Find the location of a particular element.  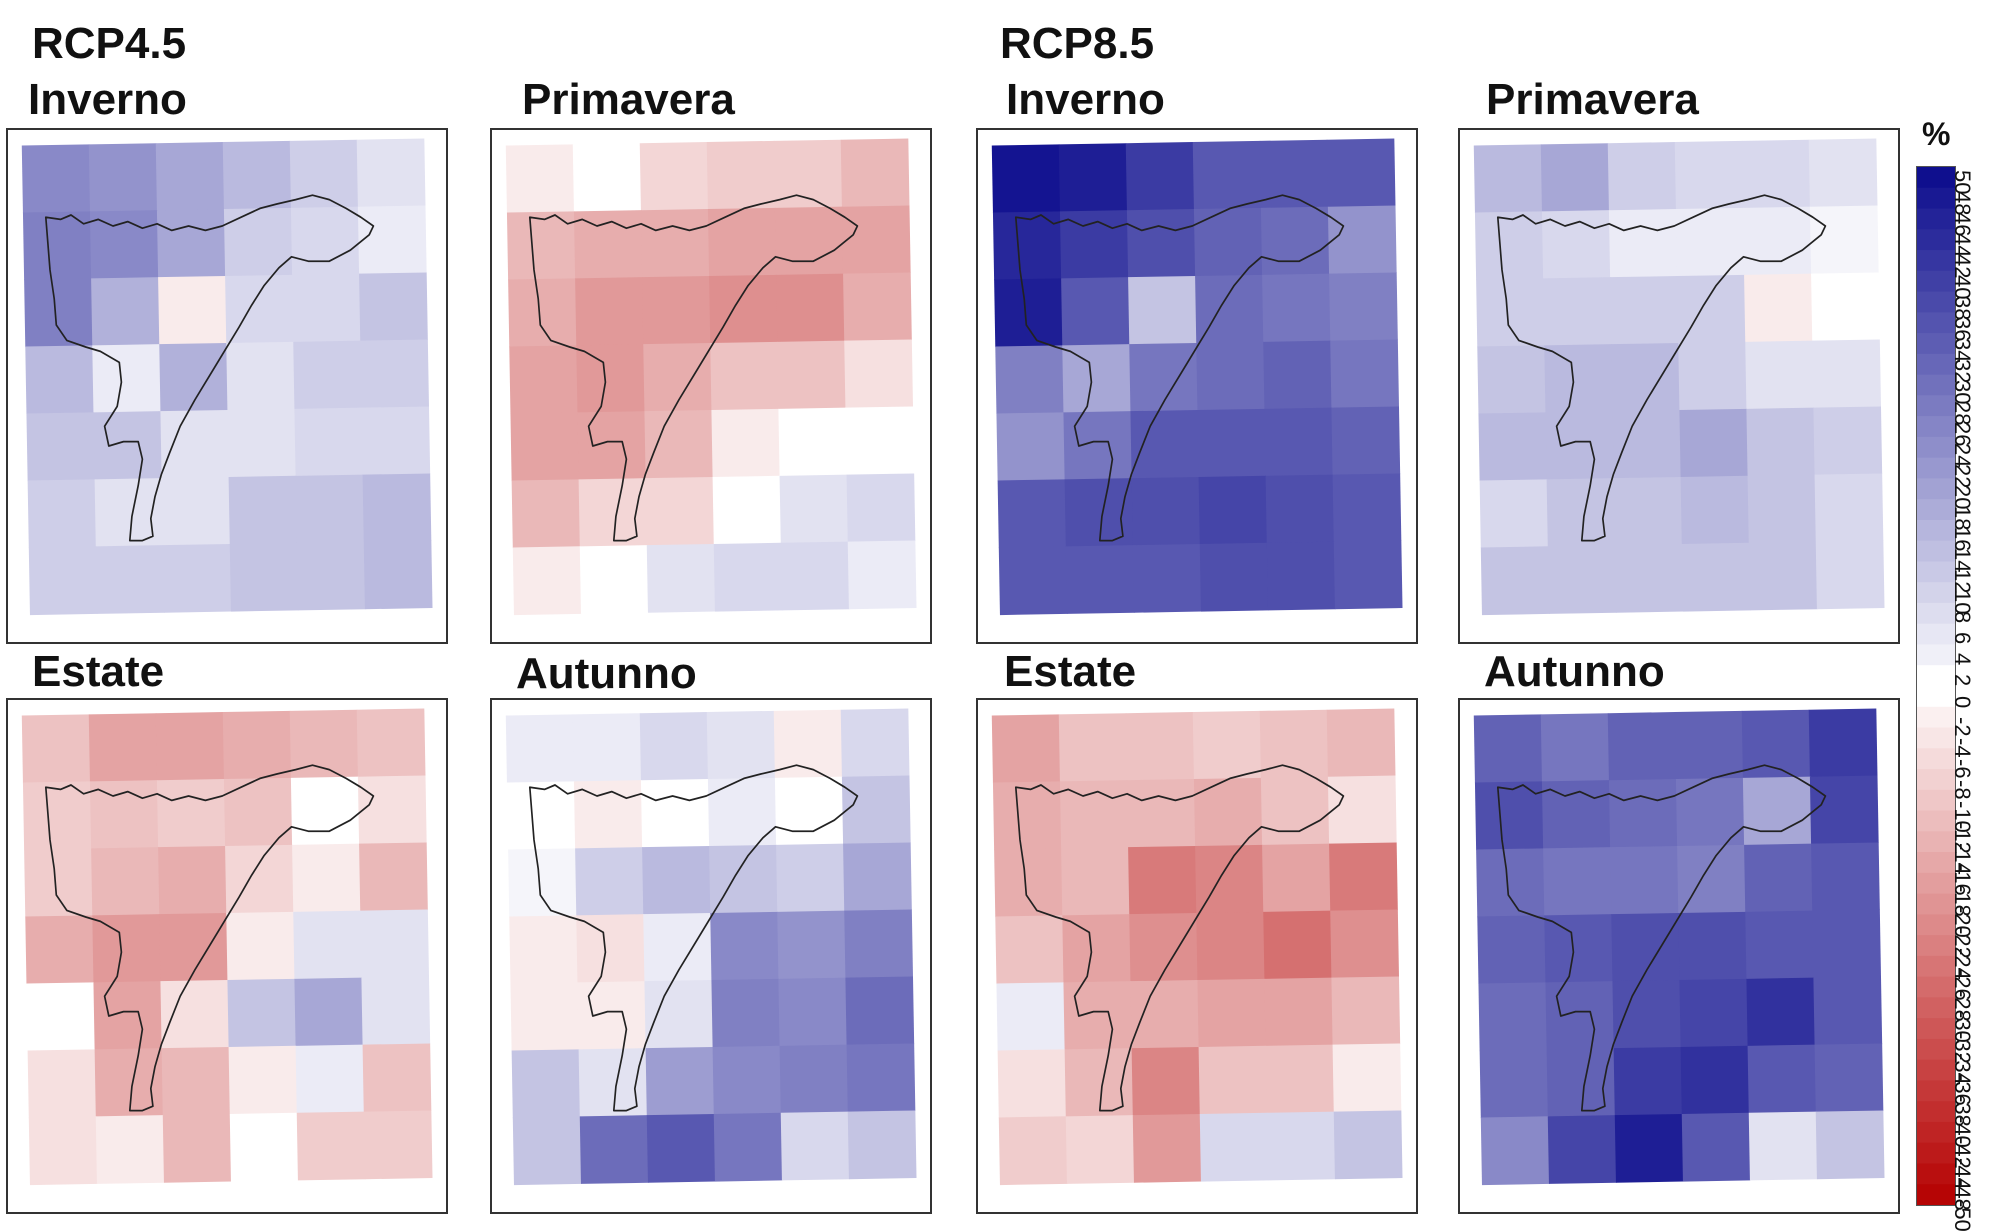

legend-tick-label: 2 is located at coordinates (1962, 680).